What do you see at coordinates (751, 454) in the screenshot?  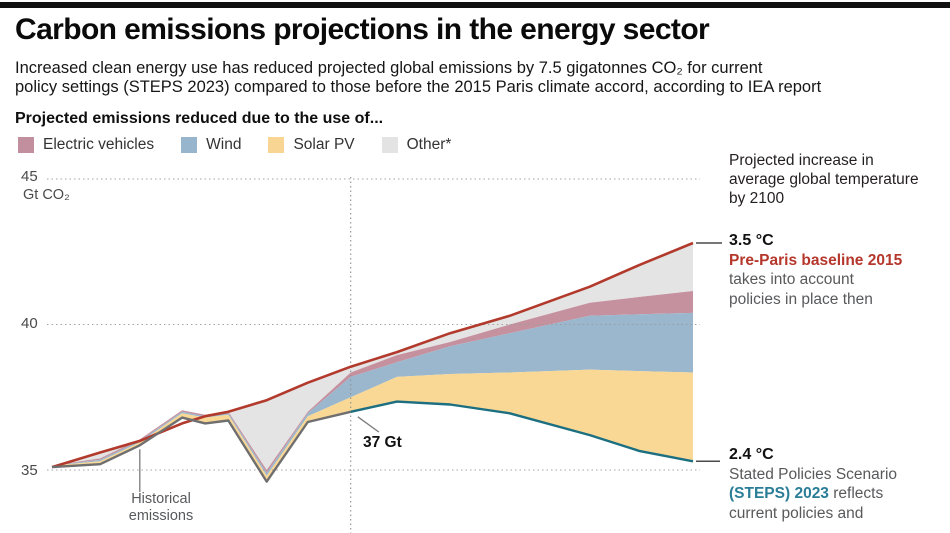 I see `steps-temperature: 2.4 °C` at bounding box center [751, 454].